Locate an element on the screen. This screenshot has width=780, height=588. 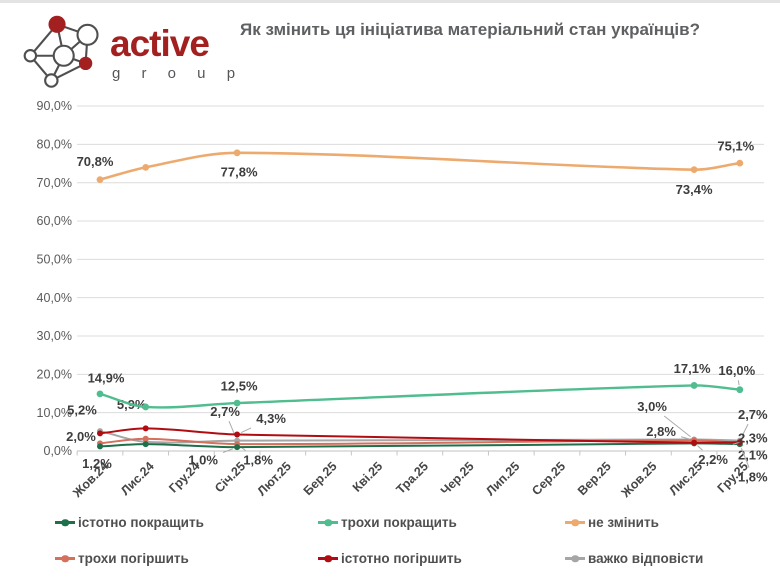
x-tick-label: Сер.25 is located at coordinates (548, 478).